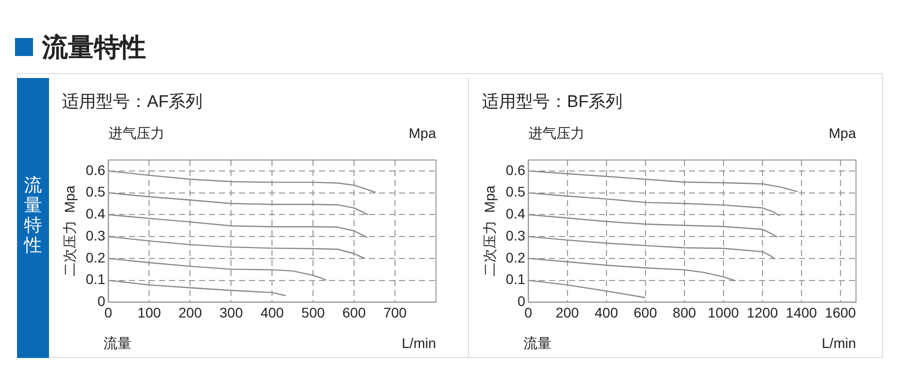  I want to click on x-tick-label: 1000, so click(724, 312).